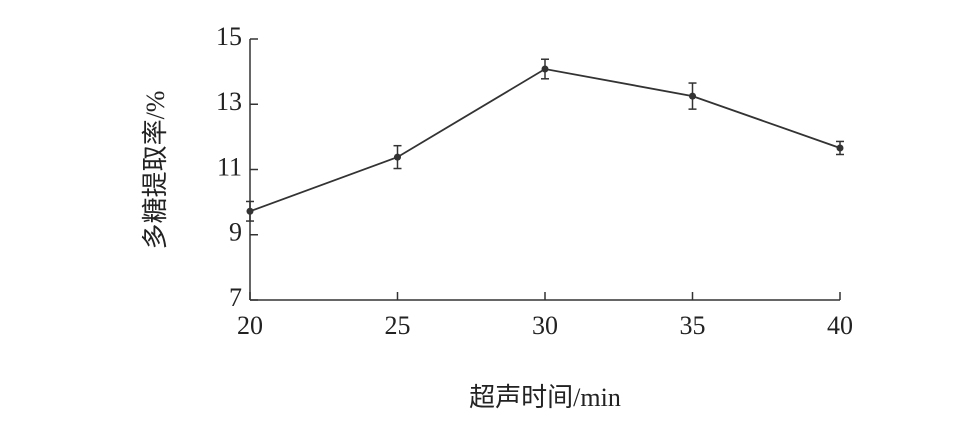 The image size is (967, 425). I want to click on x-tick-label: 35, so click(693, 325).